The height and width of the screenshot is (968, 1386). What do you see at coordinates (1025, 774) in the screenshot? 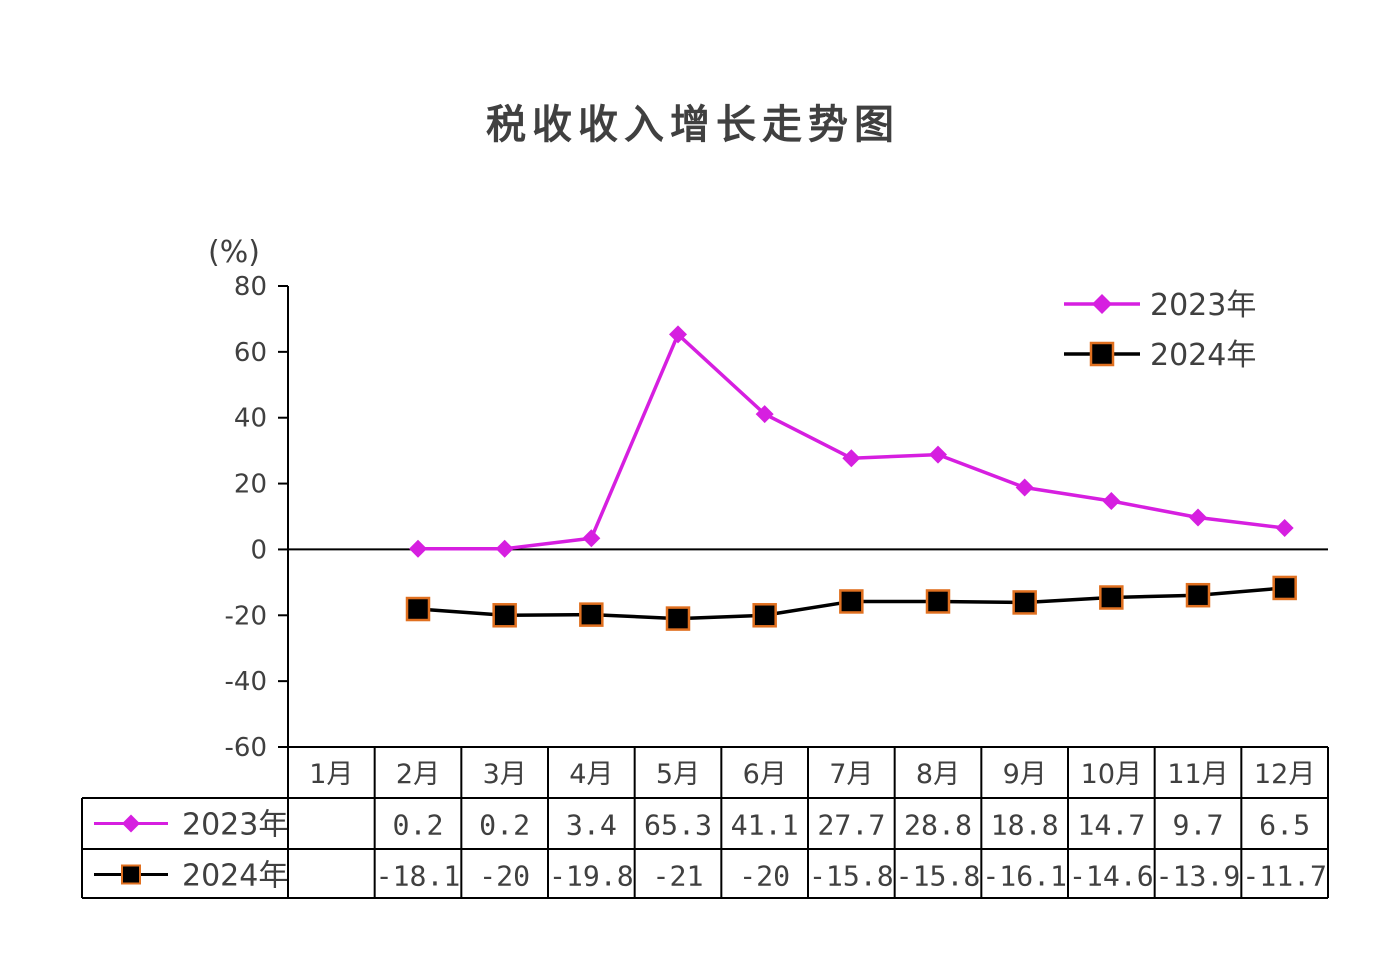
I see `x-category-label: 9月` at bounding box center [1025, 774].